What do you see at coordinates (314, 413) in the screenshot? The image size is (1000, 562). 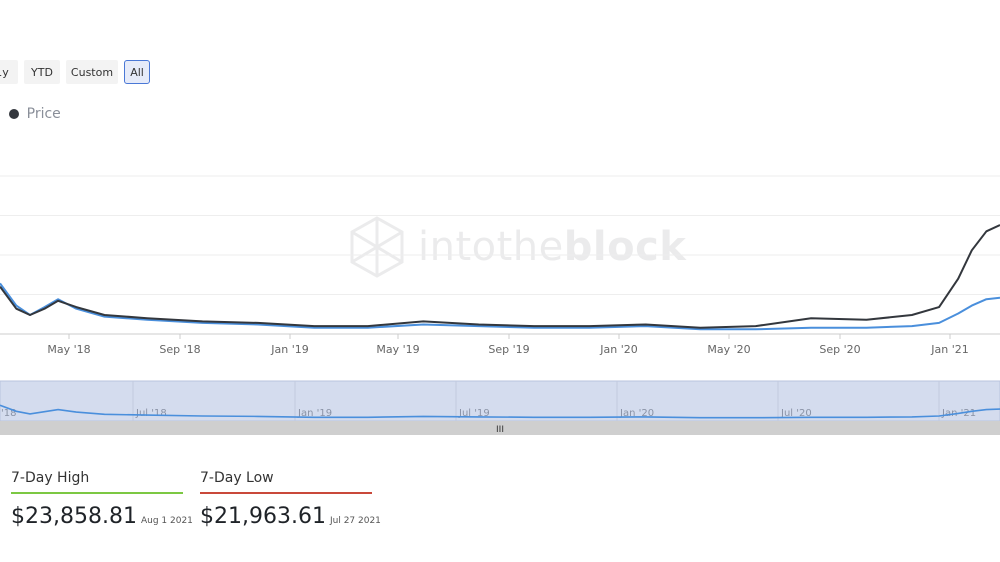 I see `navigator-tick-label: Jan '19` at bounding box center [314, 413].